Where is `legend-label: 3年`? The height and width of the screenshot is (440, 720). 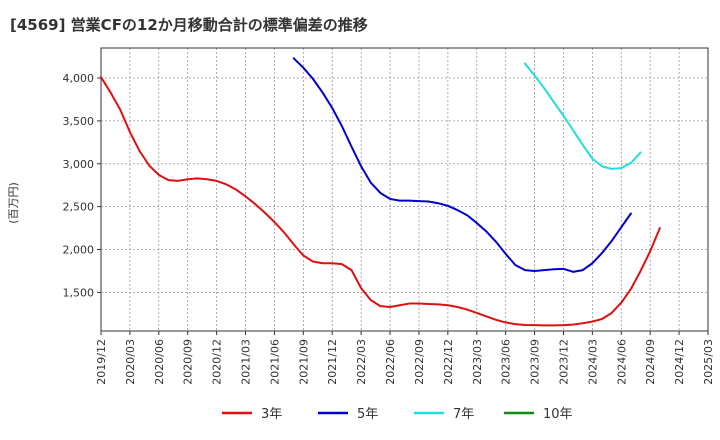
legend-label: 3年 is located at coordinates (271, 414).